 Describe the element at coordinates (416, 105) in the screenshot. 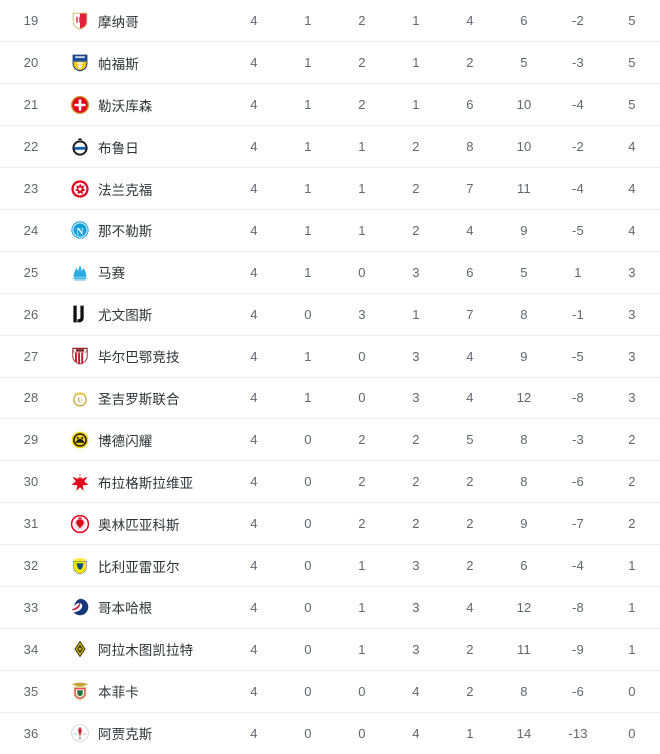

I see `loss-value: 1` at that location.